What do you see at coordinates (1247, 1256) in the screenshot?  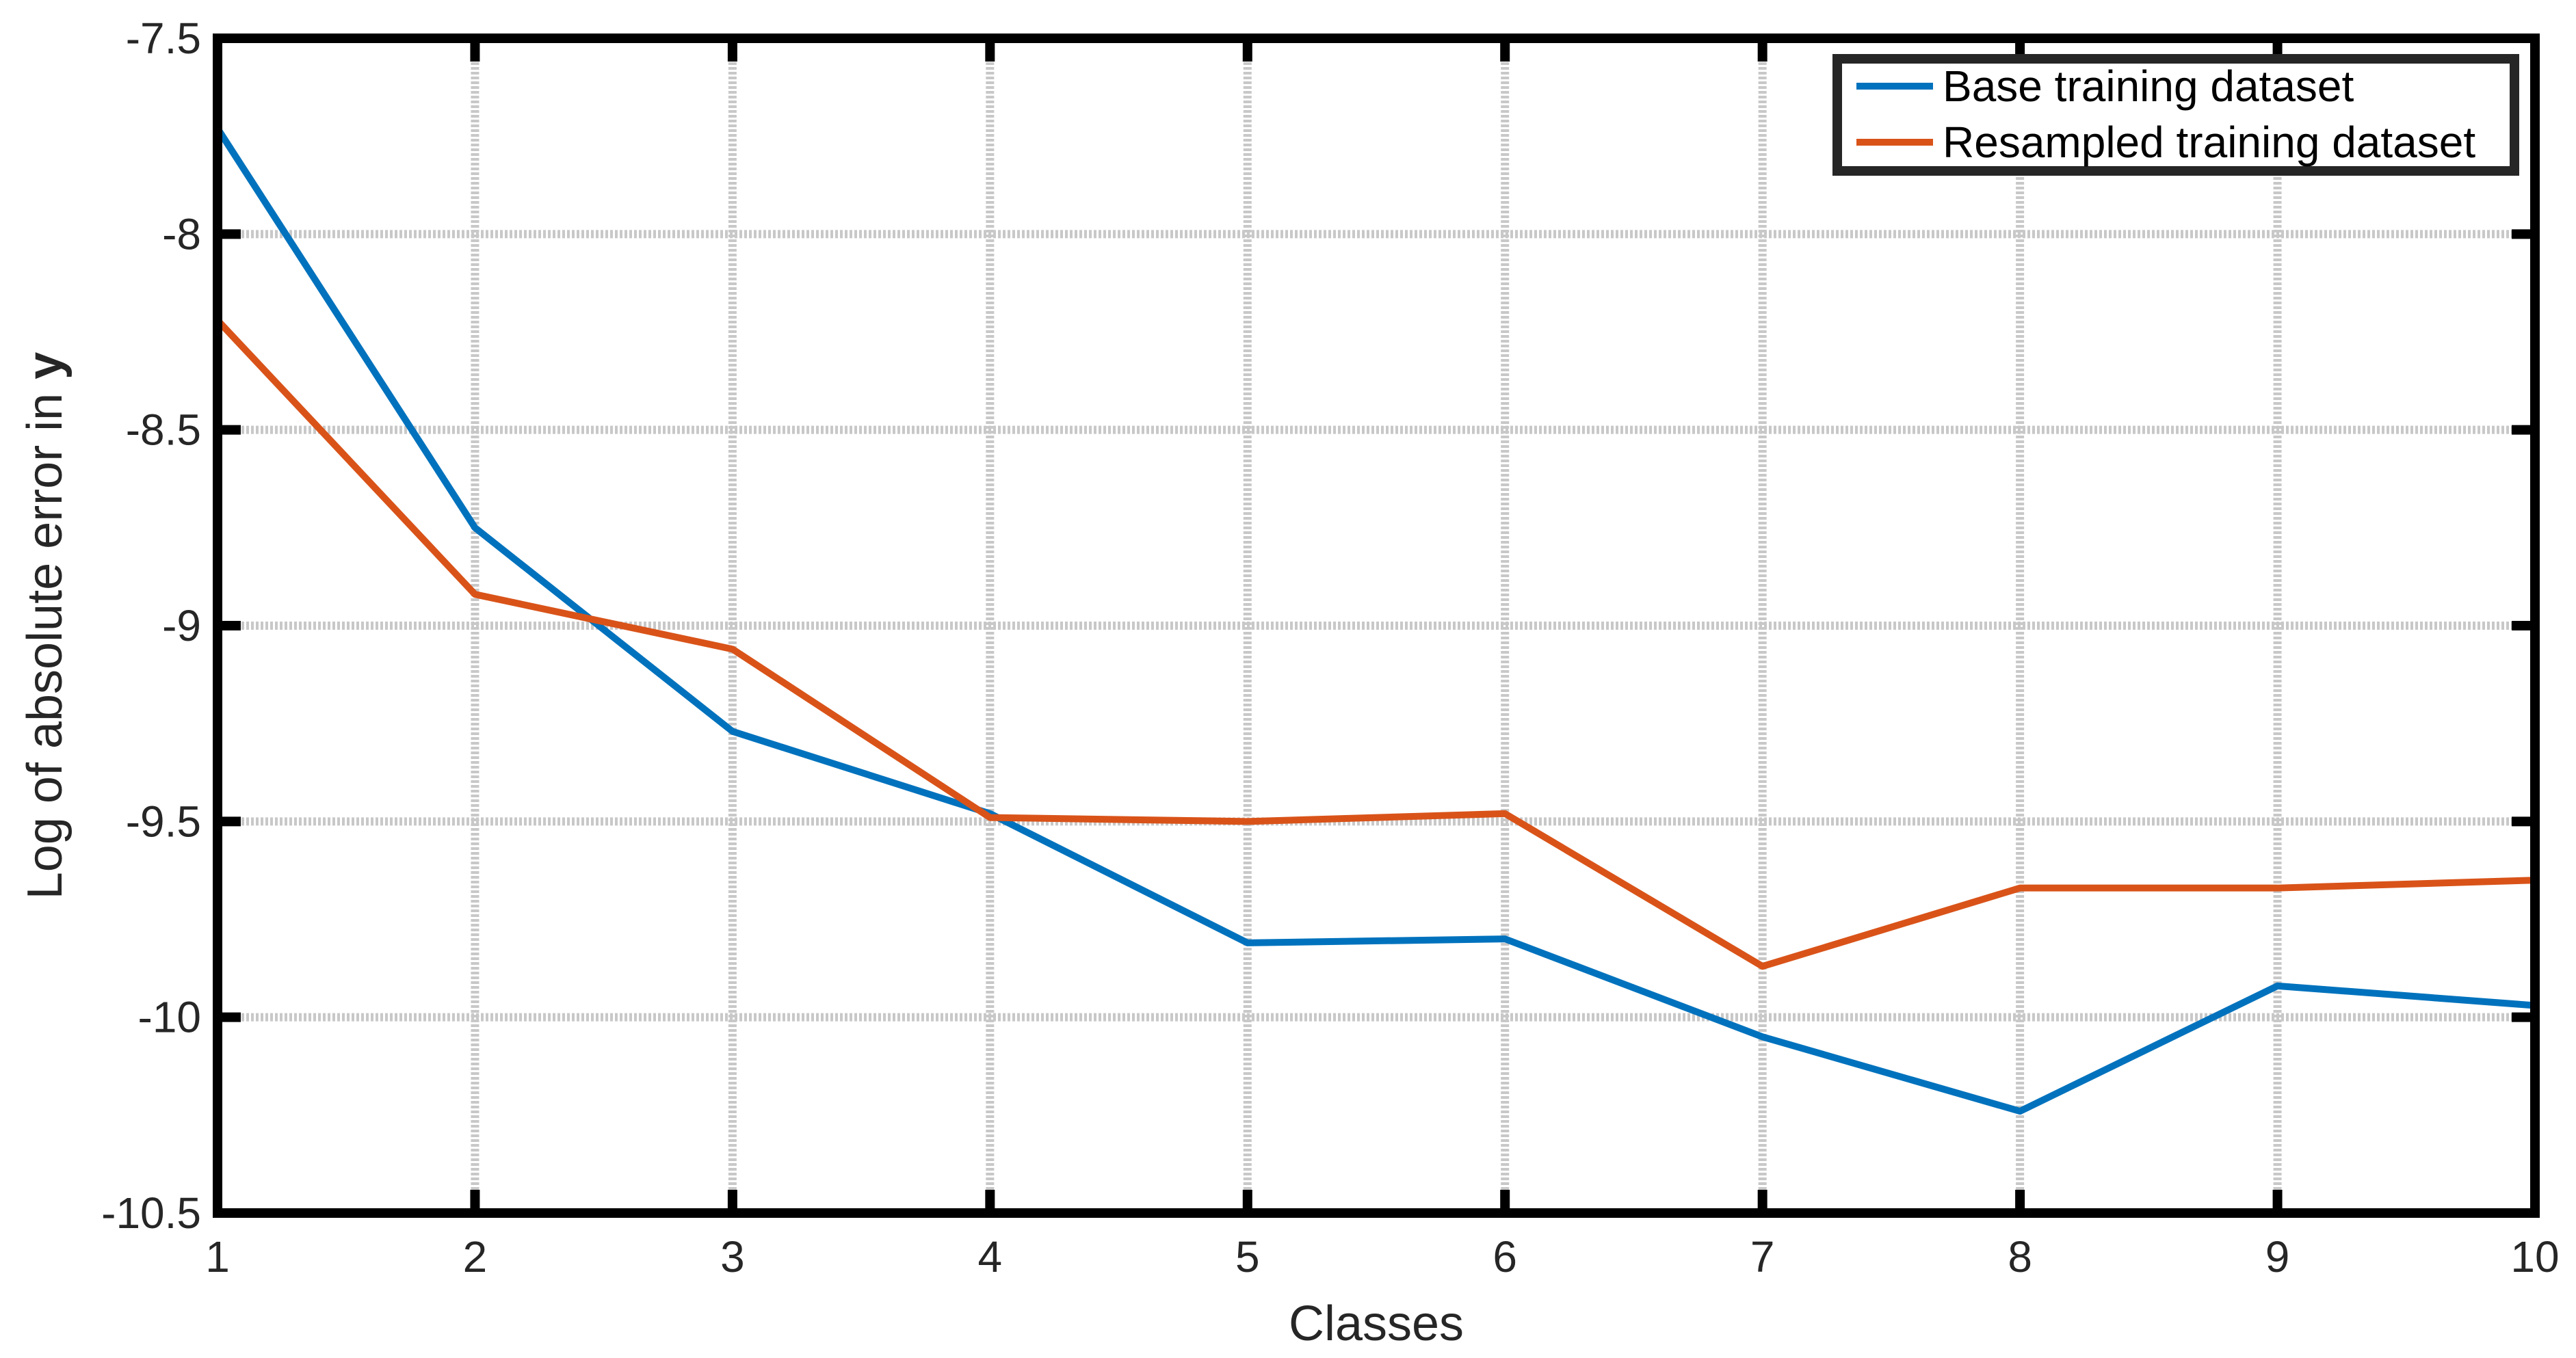 I see `x-tick-label-5: 5` at bounding box center [1247, 1256].